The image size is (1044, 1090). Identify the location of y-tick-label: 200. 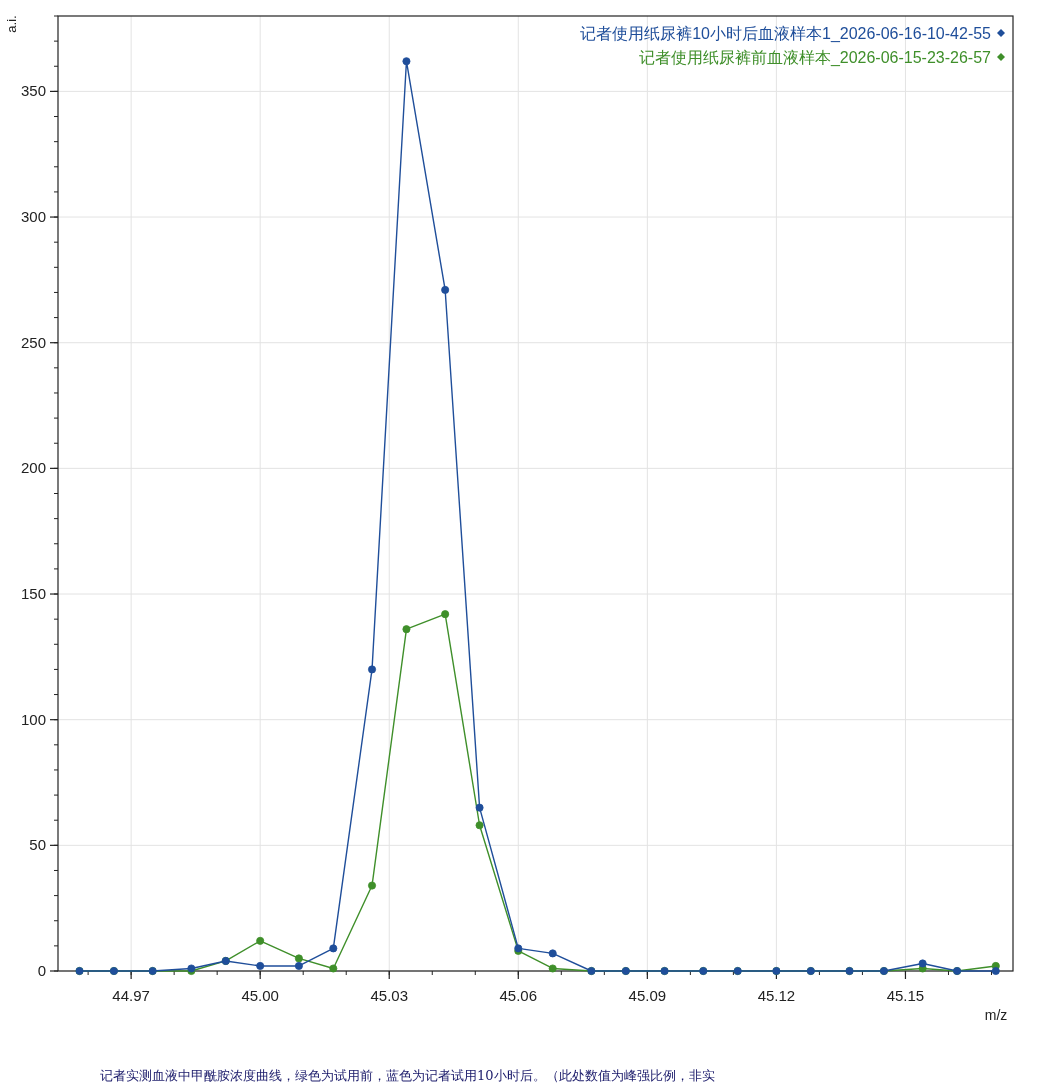
(33, 468).